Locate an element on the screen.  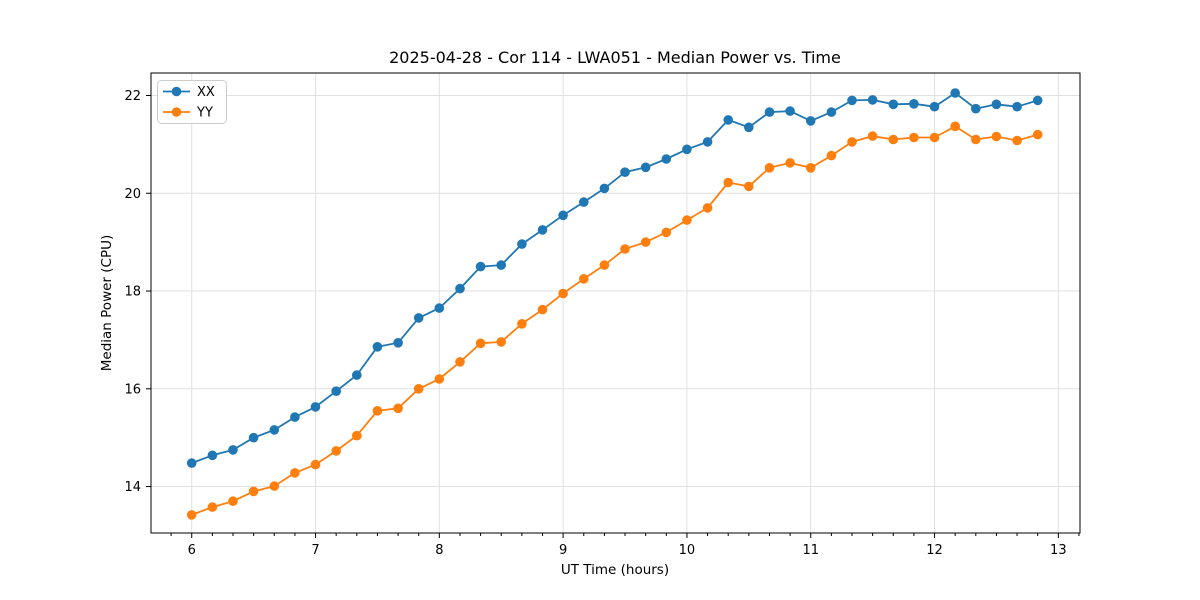
x-tick-label: 13 is located at coordinates (1058, 550).